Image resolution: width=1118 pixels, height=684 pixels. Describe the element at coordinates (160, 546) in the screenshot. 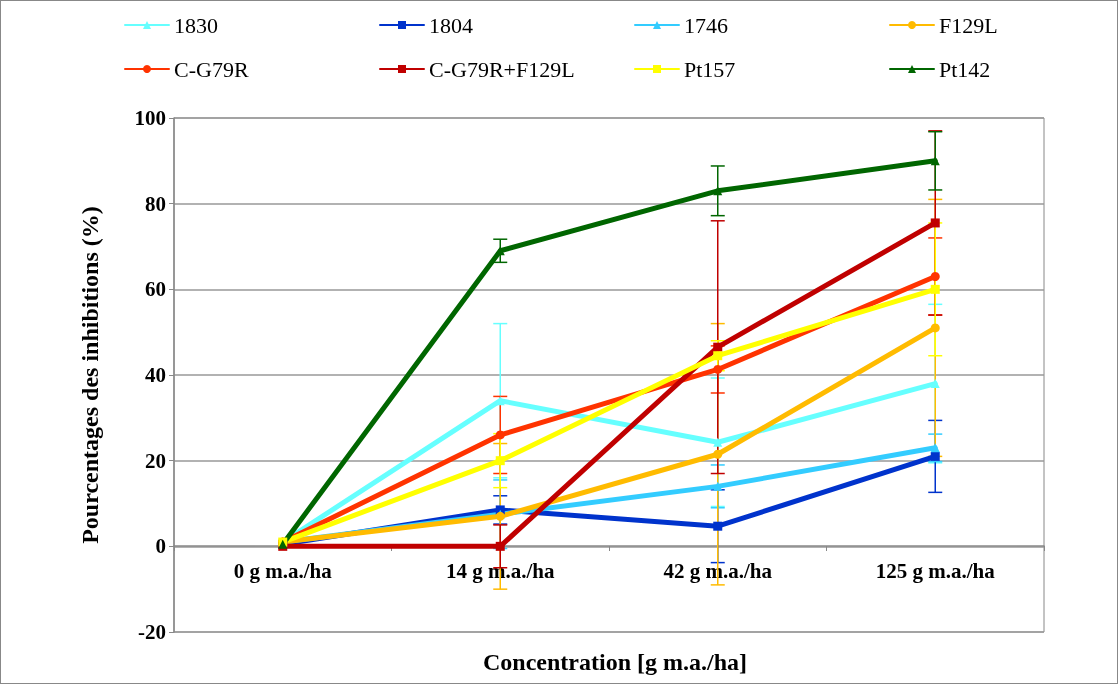

I see `y-tick-label: 0` at that location.